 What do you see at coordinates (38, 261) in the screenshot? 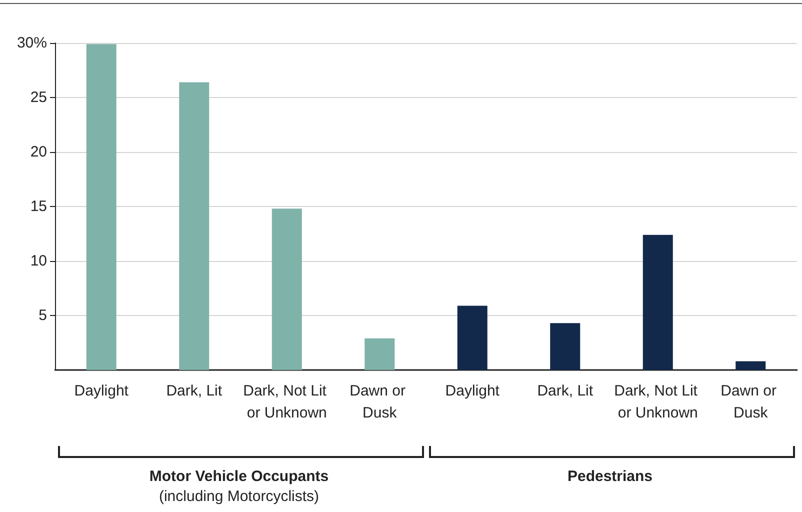
I see `y-tick-label: 10` at bounding box center [38, 261].